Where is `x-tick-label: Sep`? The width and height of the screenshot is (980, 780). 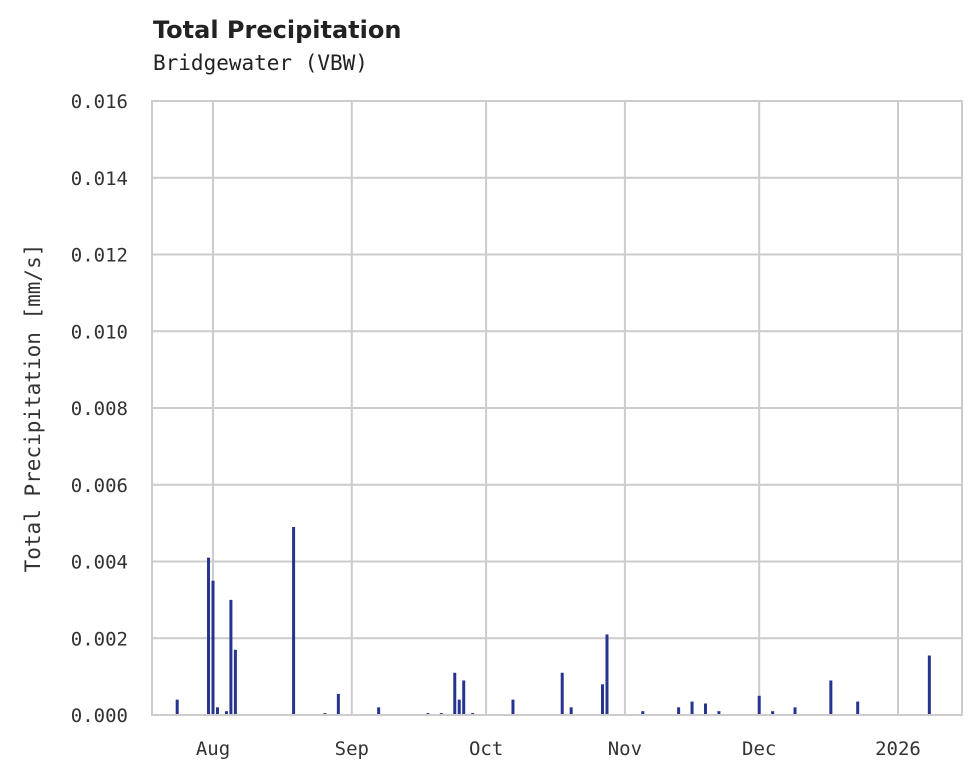 x-tick-label: Sep is located at coordinates (352, 749).